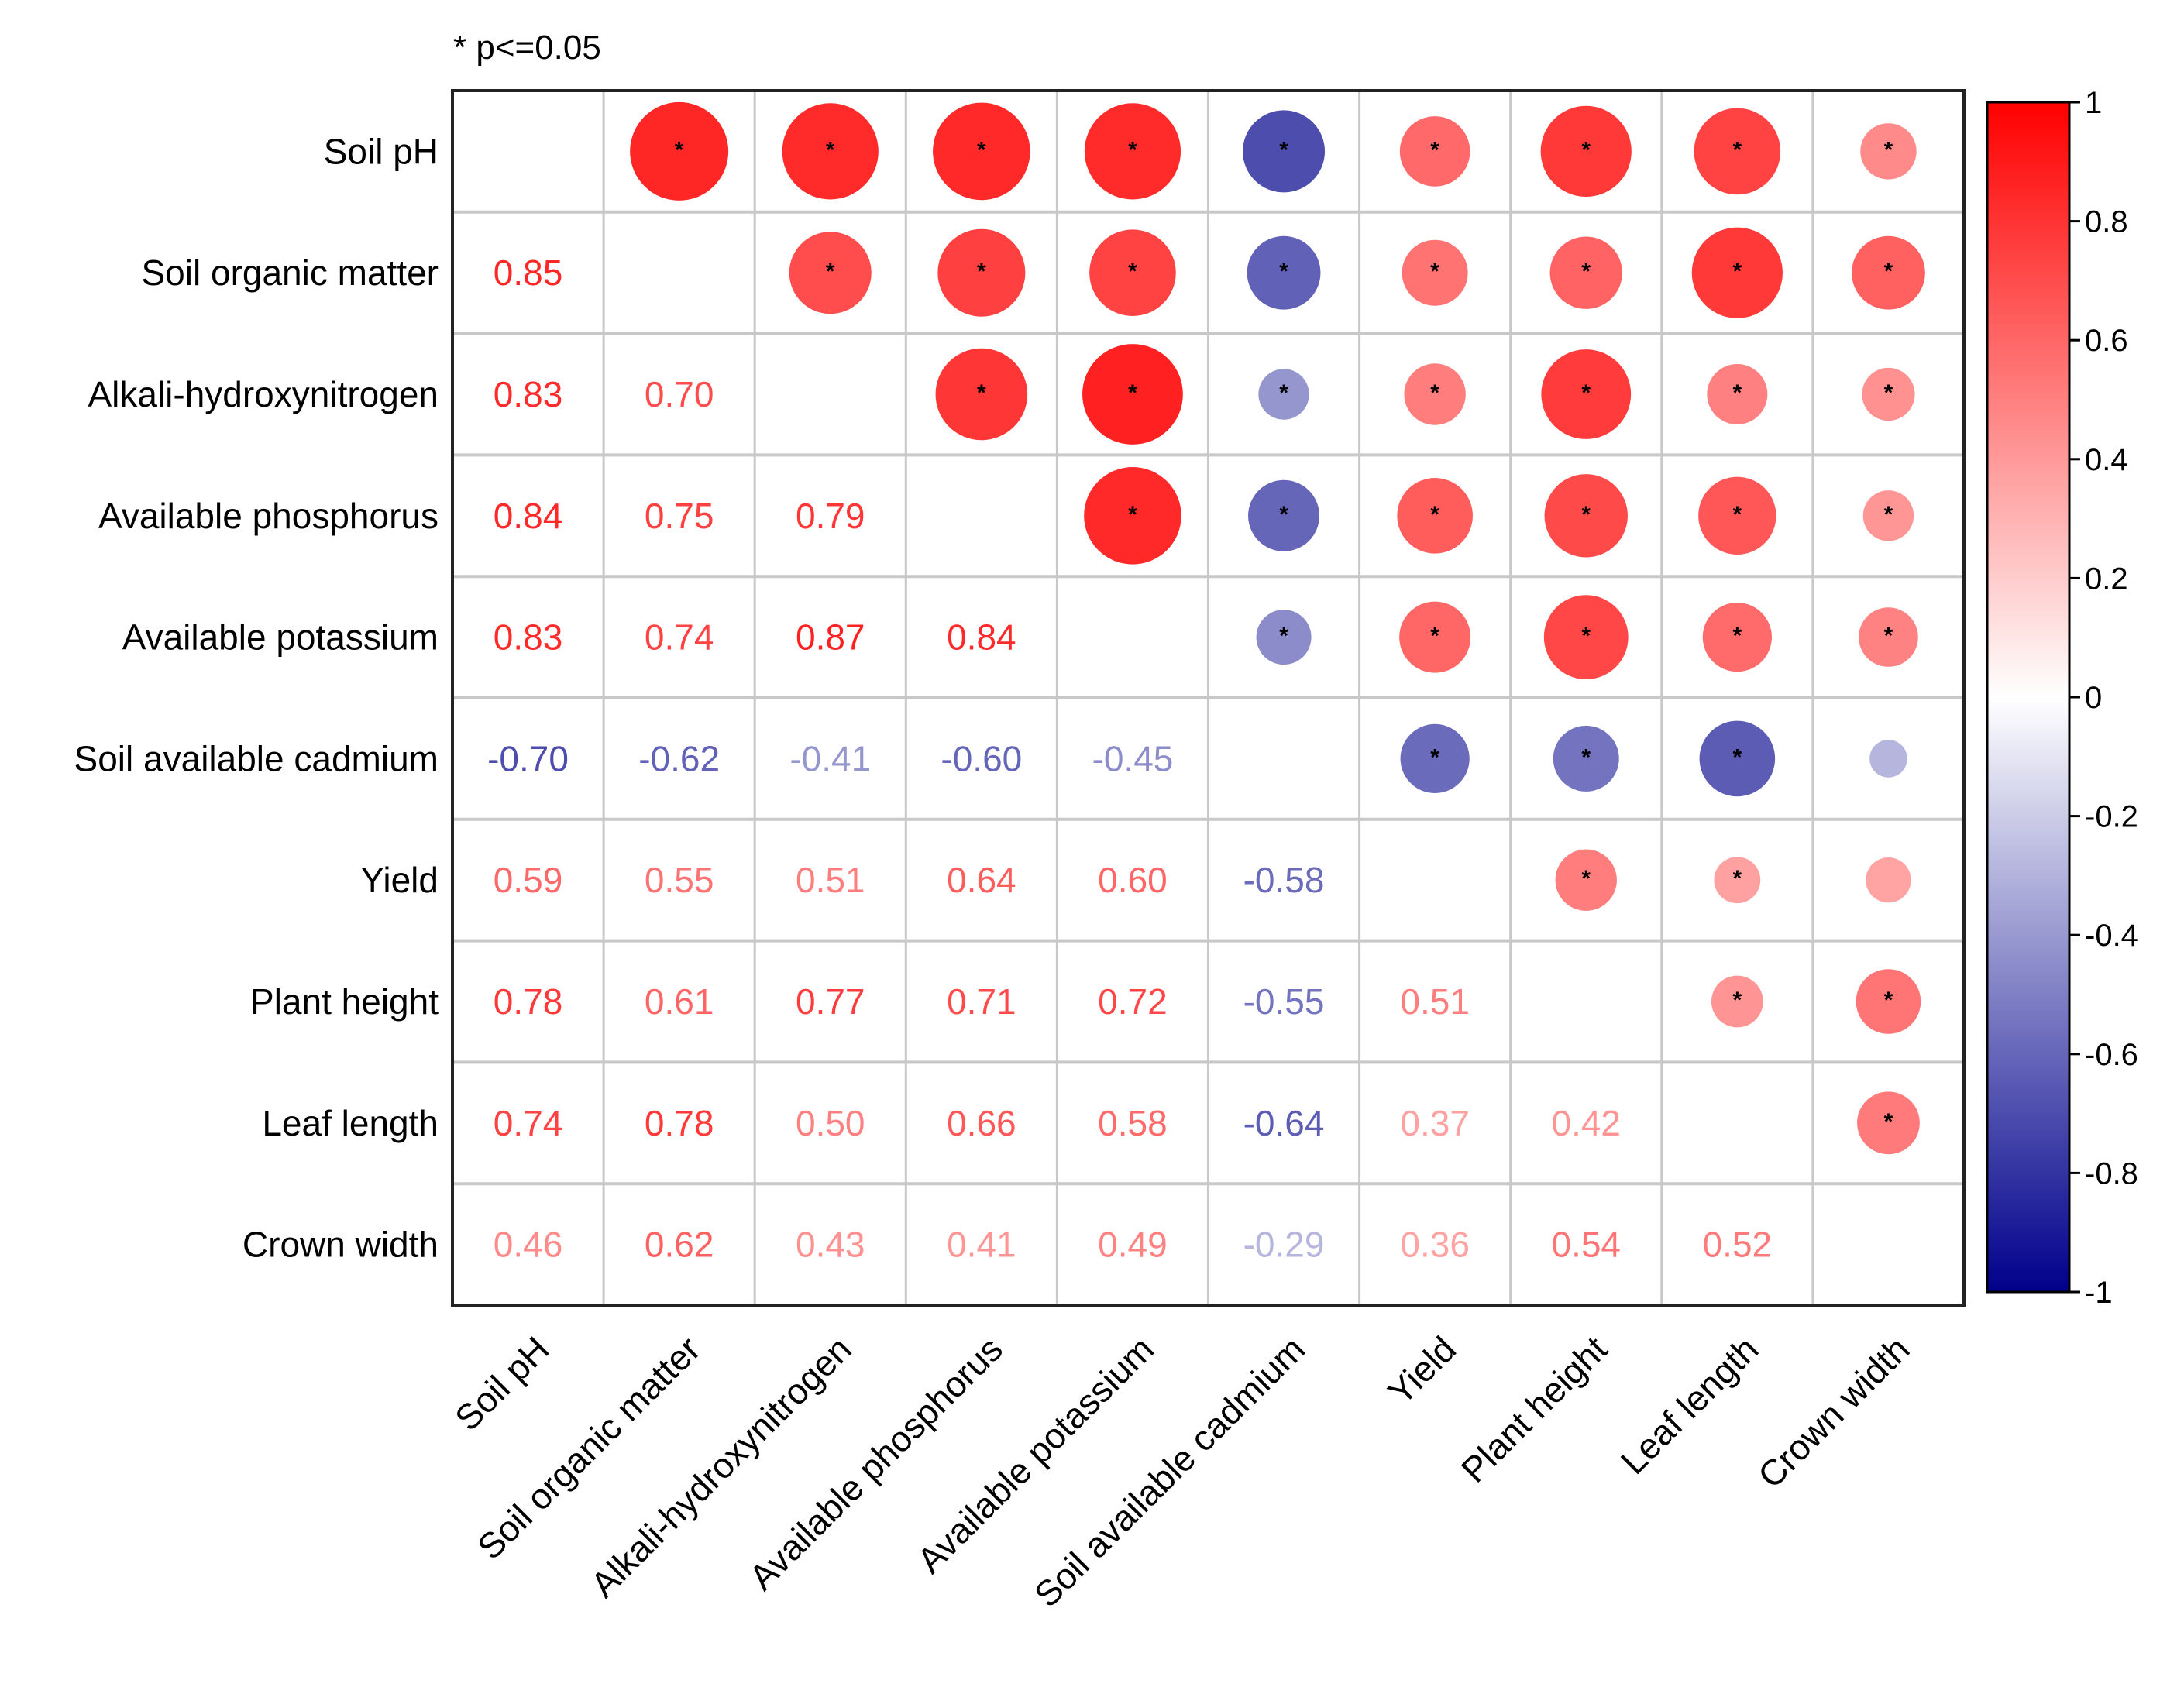 This screenshot has height=1687, width=2184. Describe the element at coordinates (1133, 1001) in the screenshot. I see `correlation-value-label: 0.72` at that location.